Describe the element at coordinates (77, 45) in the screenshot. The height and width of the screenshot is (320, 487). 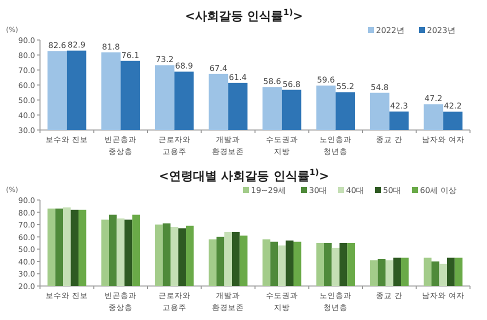
I see `data-label: 82.9` at that location.